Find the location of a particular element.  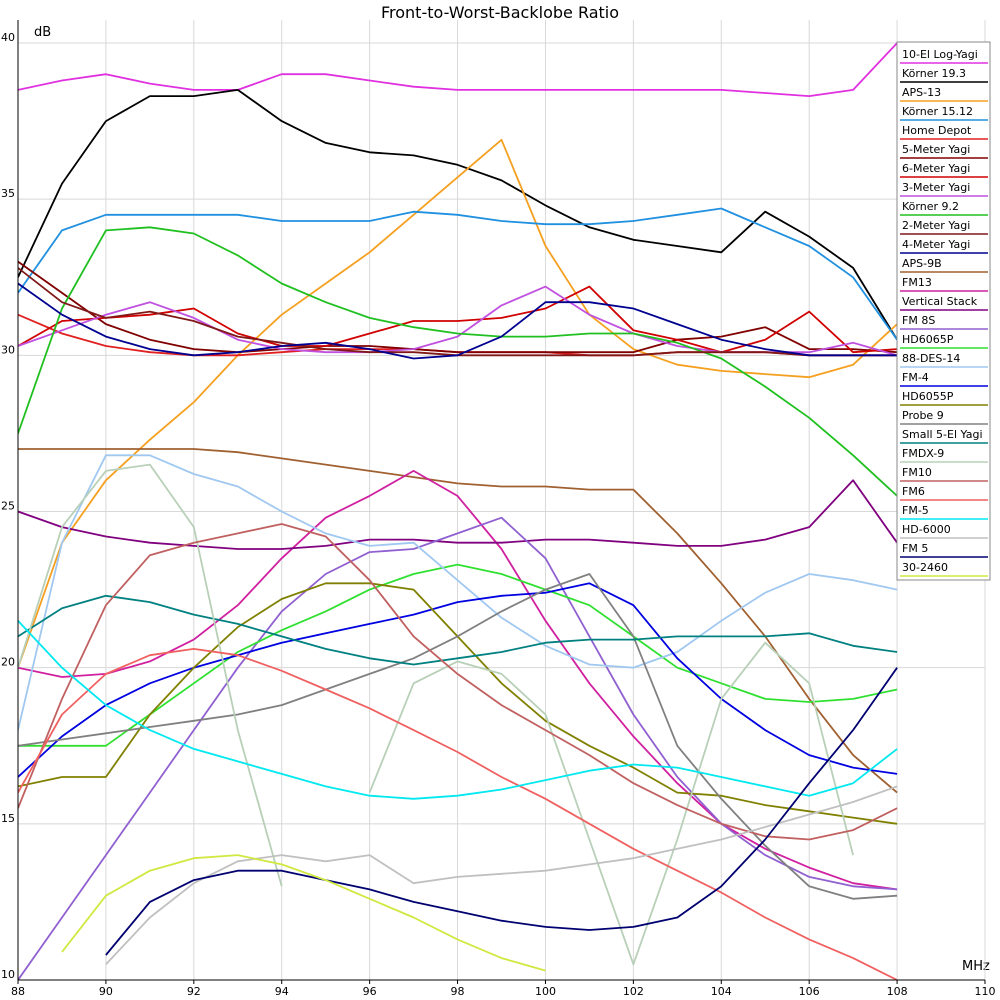

legend-label: Körner 19.3 is located at coordinates (934, 73).